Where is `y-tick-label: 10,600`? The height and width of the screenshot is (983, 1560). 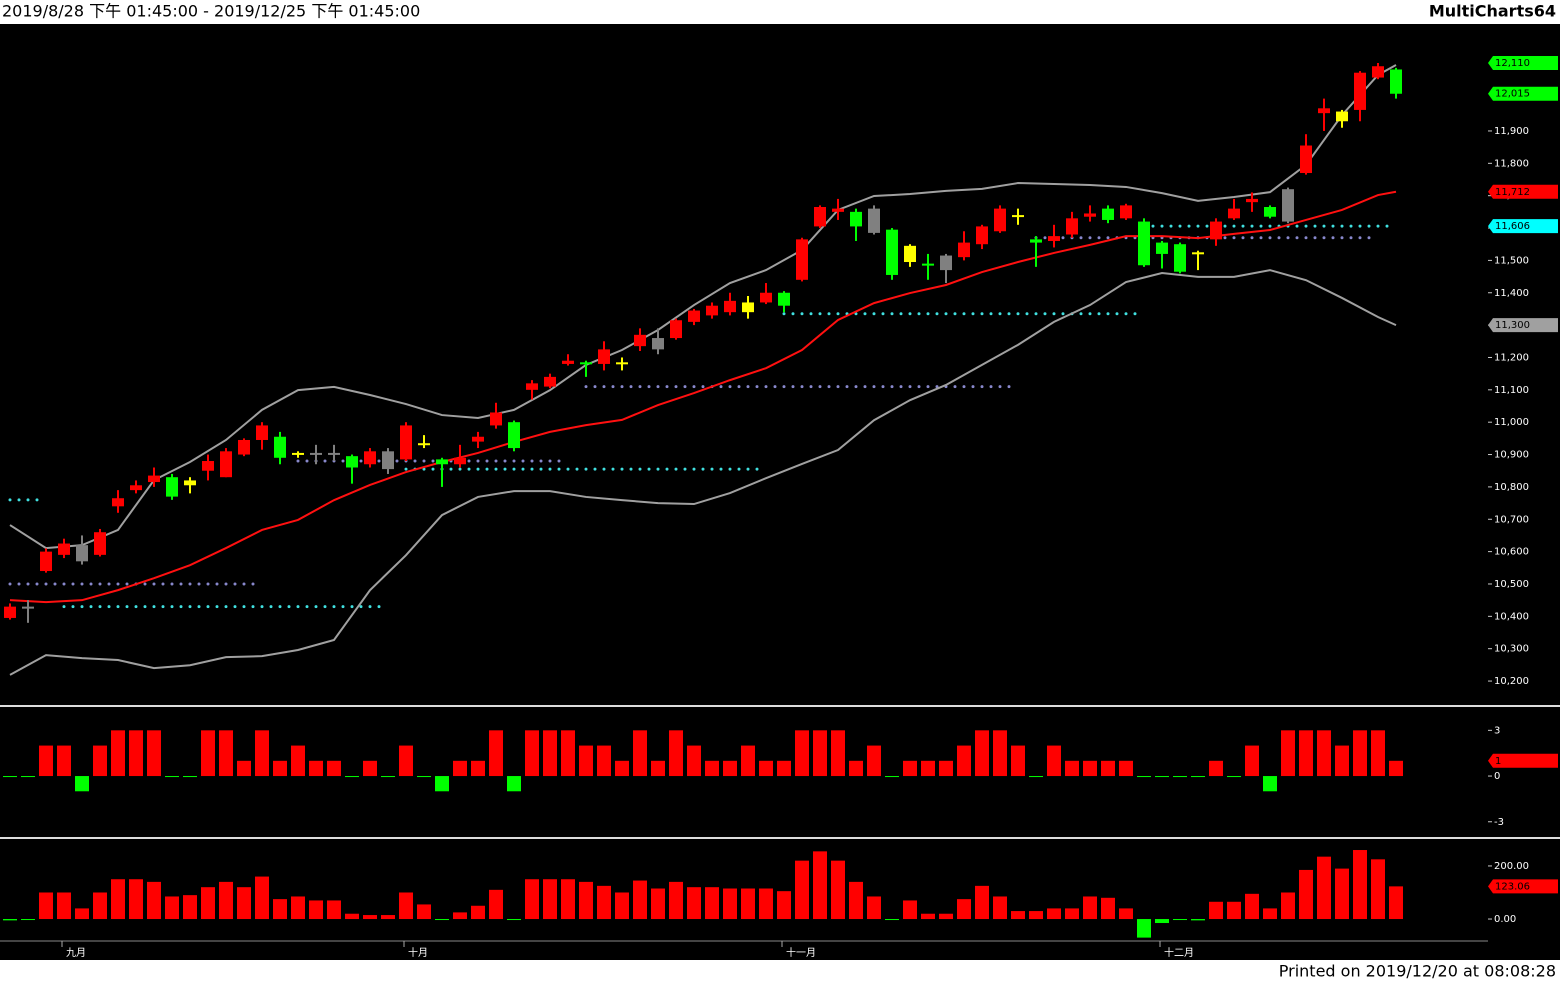 y-tick-label: 10,600 is located at coordinates (1511, 552).